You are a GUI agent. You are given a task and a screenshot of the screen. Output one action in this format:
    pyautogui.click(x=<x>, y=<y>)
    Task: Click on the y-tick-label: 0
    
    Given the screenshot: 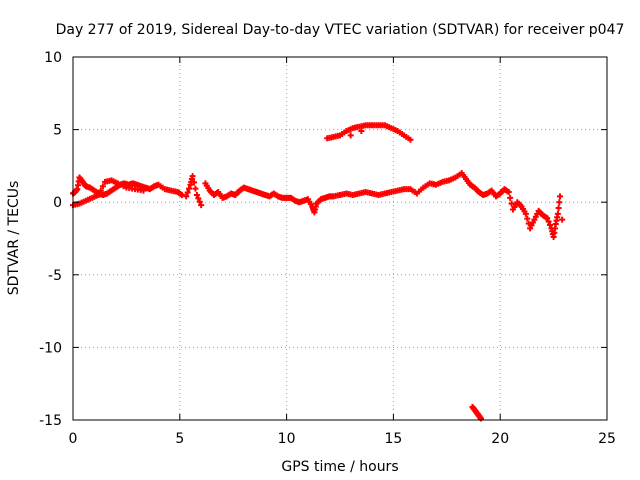 What is the action you would take?
    pyautogui.click(x=57, y=203)
    